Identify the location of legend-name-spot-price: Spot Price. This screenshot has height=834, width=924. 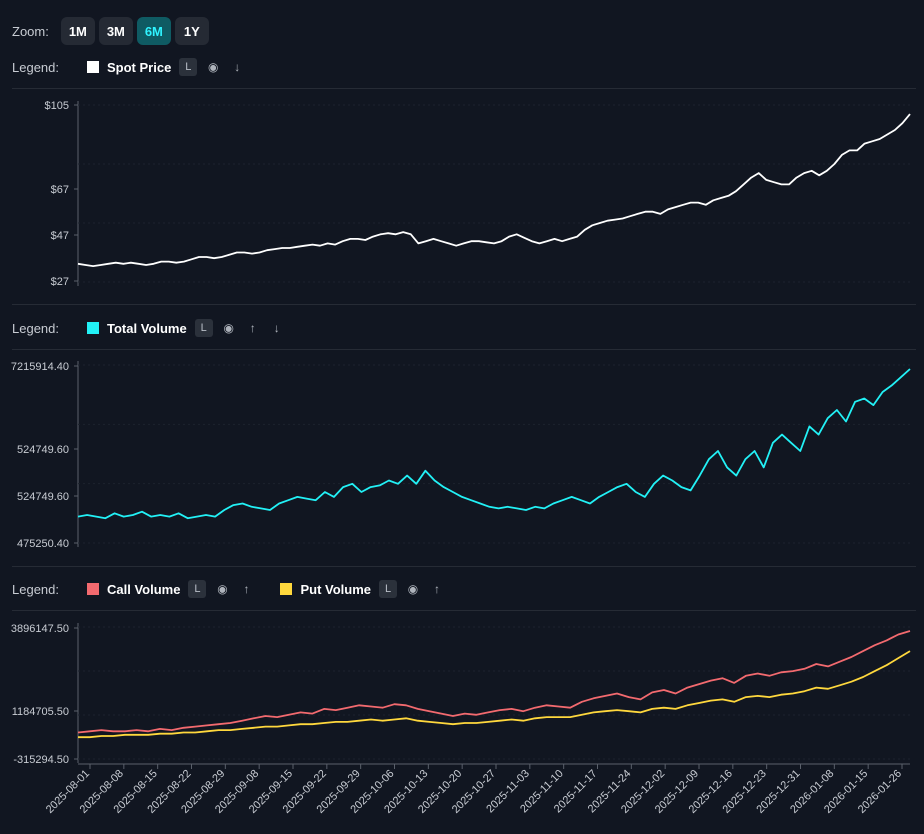
(139, 67).